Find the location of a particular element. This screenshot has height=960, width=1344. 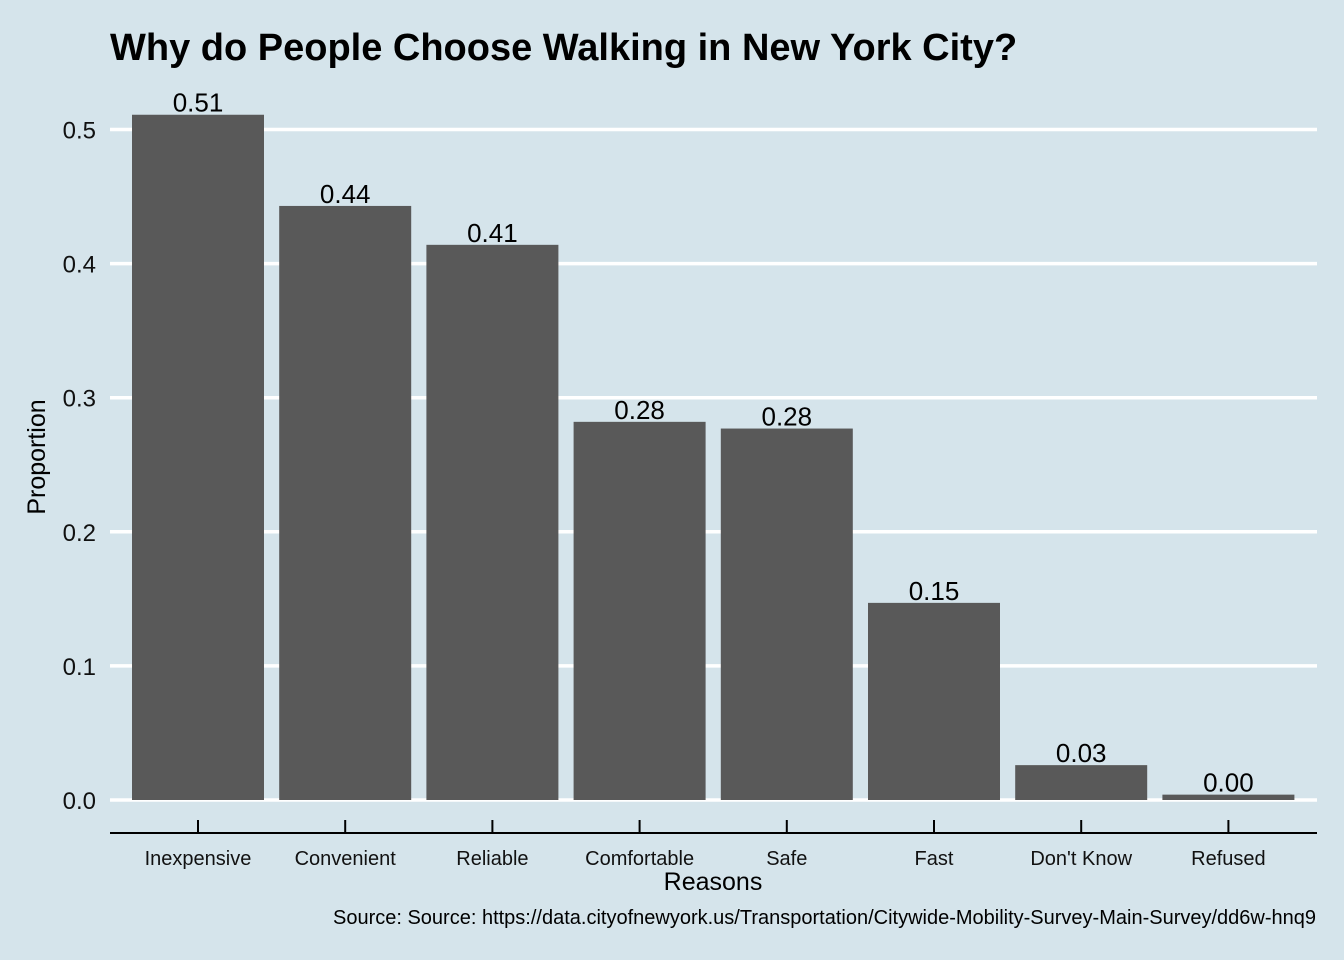

x-tick-label: Convenient is located at coordinates (346, 859).